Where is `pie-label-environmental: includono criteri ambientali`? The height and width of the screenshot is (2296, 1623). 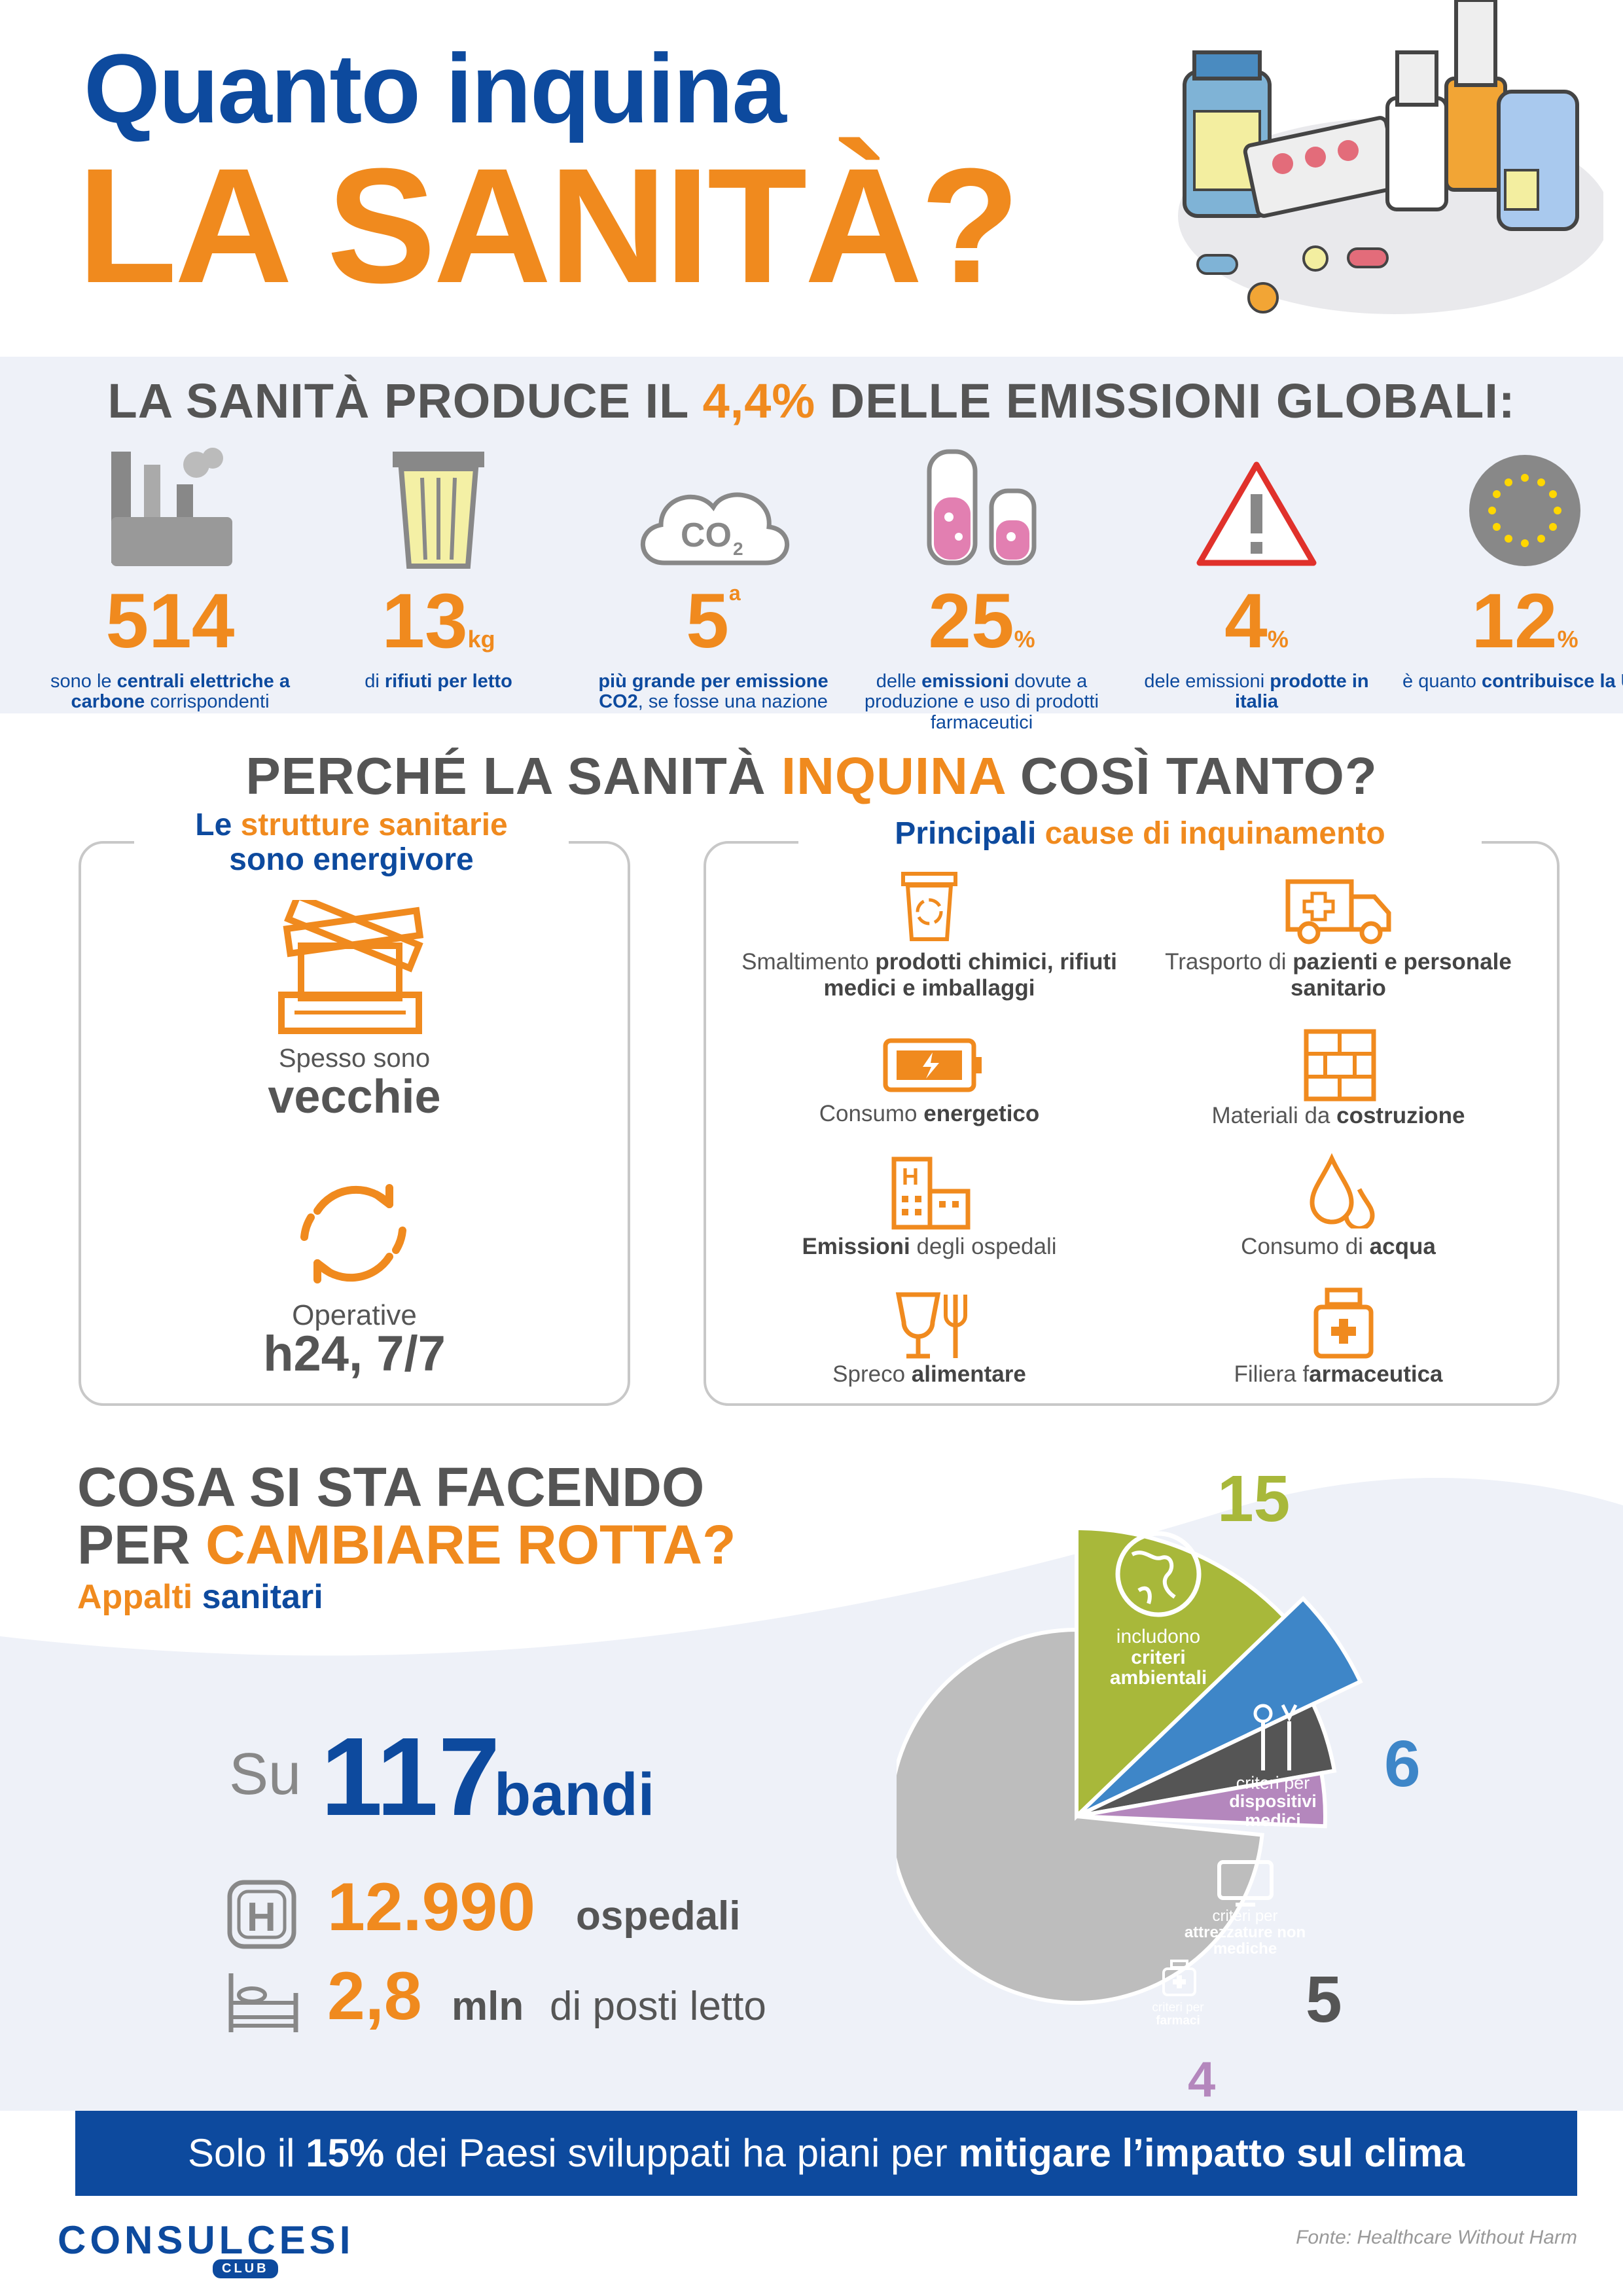 pie-label-environmental: includono criteri ambientali is located at coordinates (1158, 1657).